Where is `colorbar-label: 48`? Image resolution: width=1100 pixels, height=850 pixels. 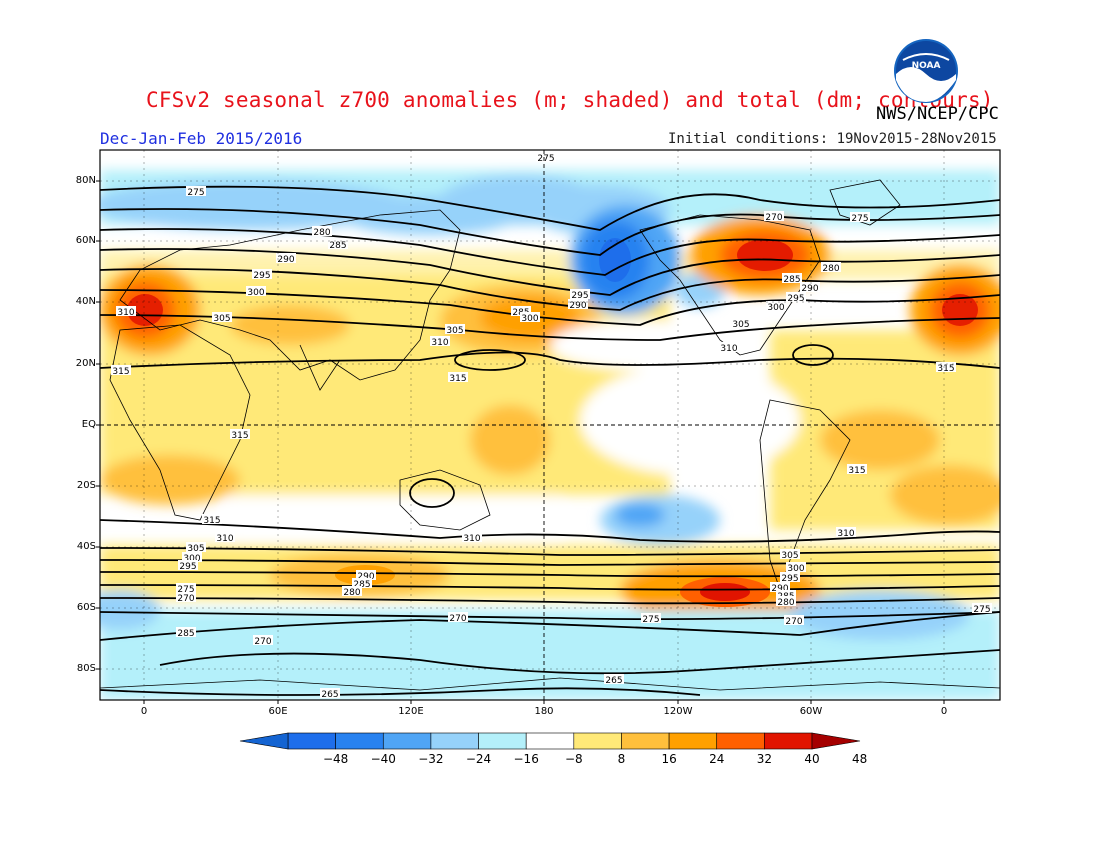
colorbar-label: 48 is located at coordinates (859, 759).